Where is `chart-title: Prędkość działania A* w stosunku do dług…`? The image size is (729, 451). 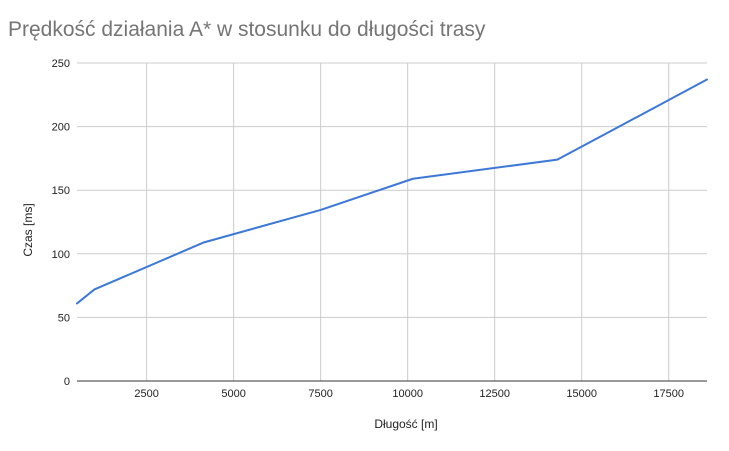 chart-title: Prędkość działania A* w stosunku do dług… is located at coordinates (247, 29).